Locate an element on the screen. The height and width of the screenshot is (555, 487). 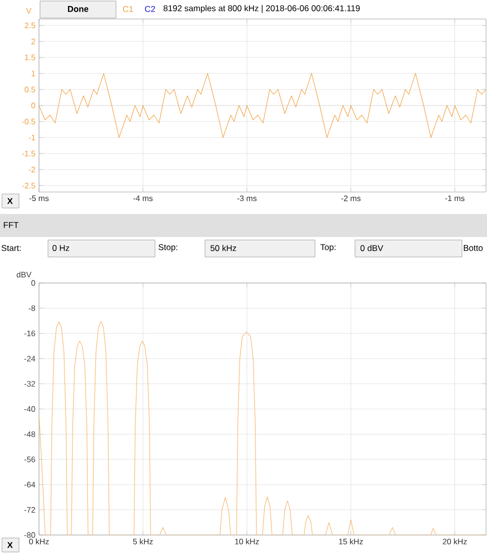
chart-title: FFT is located at coordinates (11, 225).